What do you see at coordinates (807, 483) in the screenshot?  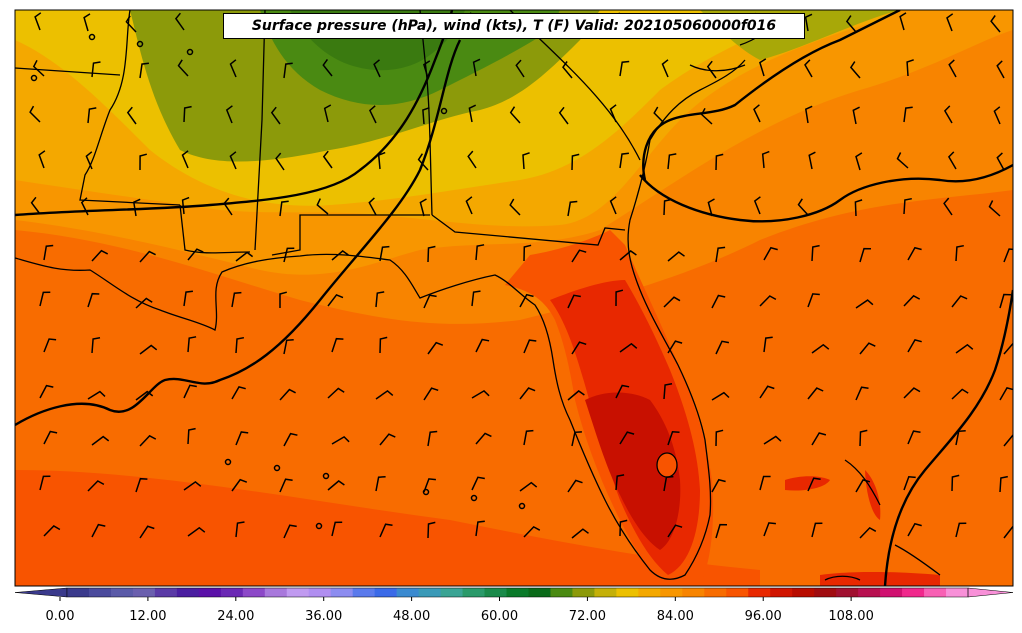 I see `bahamas-andros` at bounding box center [807, 483].